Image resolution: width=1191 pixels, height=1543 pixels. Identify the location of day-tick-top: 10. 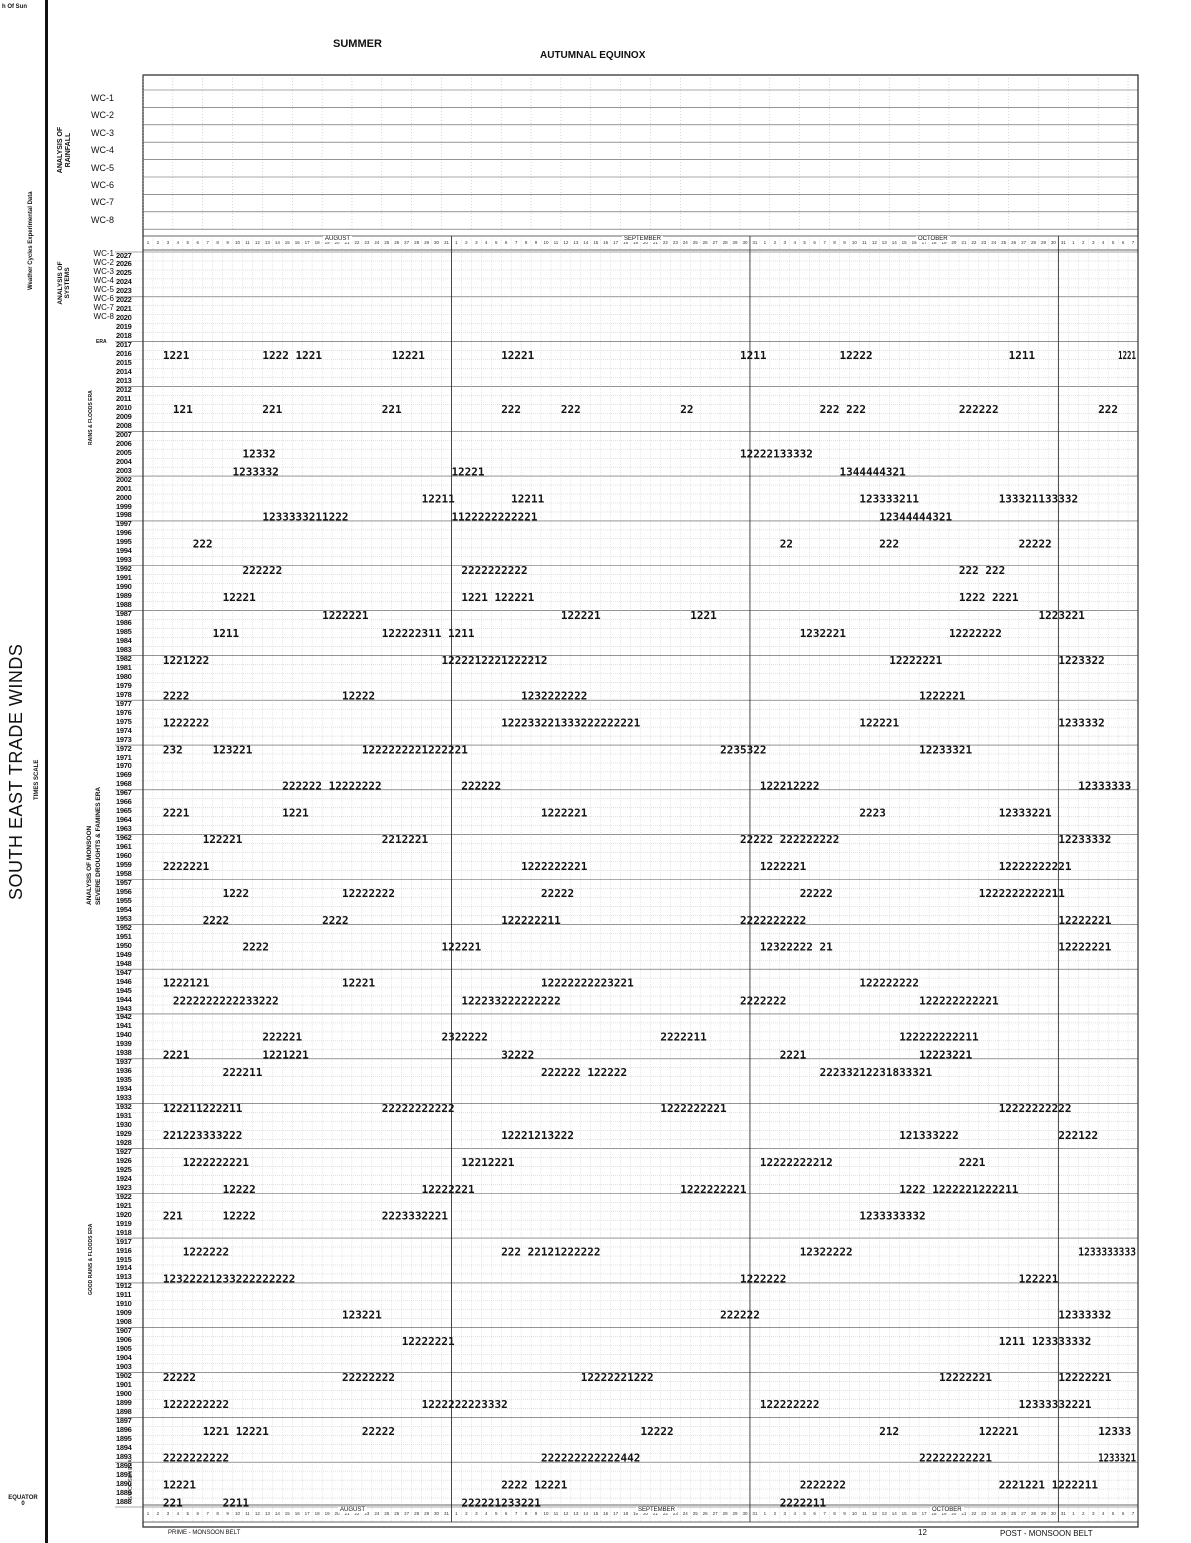
(546, 242).